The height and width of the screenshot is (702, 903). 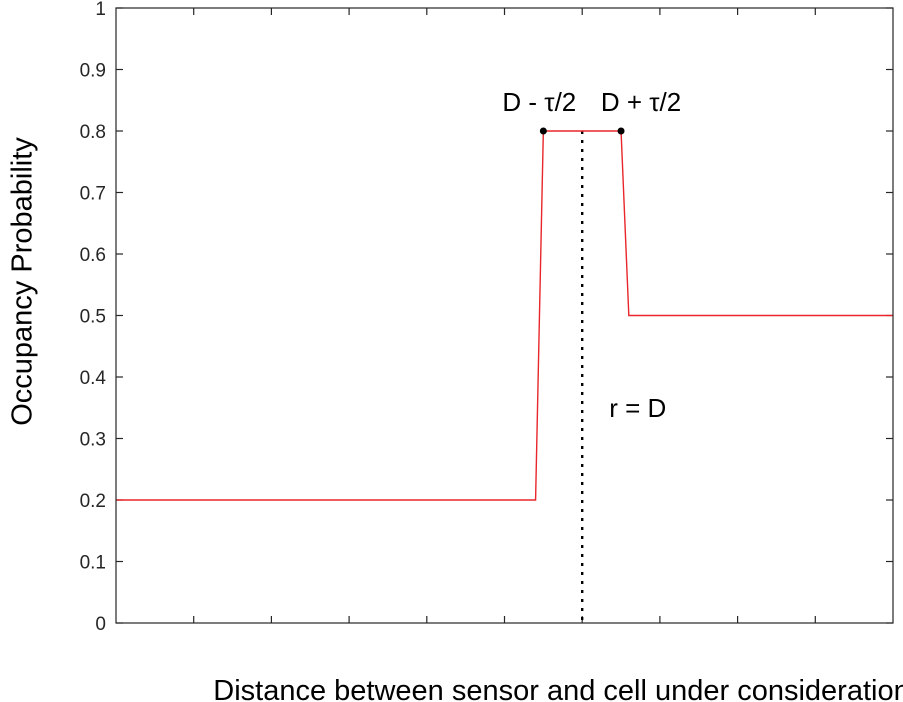 I want to click on y-tick-label: 0.6, so click(x=93, y=255).